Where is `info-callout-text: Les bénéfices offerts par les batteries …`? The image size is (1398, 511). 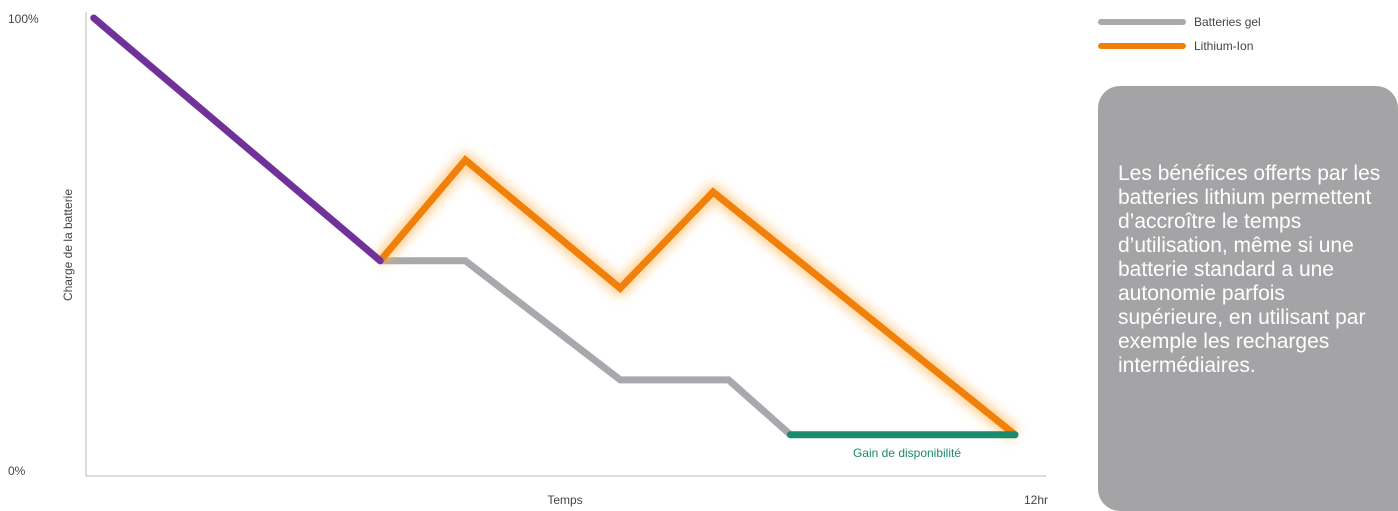 info-callout-text: Les bénéfices offerts par les batteries … is located at coordinates (1249, 269).